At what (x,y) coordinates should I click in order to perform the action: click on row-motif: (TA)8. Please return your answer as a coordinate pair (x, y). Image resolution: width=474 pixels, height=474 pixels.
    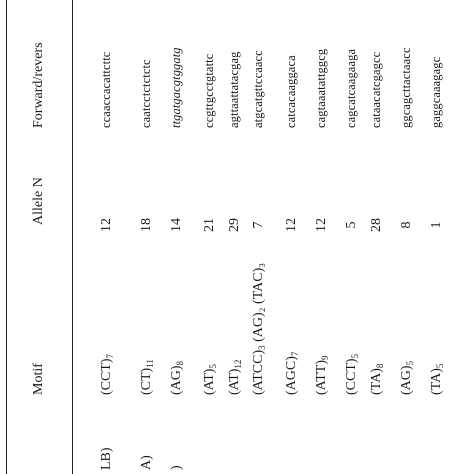
    Looking at the image, I should click on (377, 379).